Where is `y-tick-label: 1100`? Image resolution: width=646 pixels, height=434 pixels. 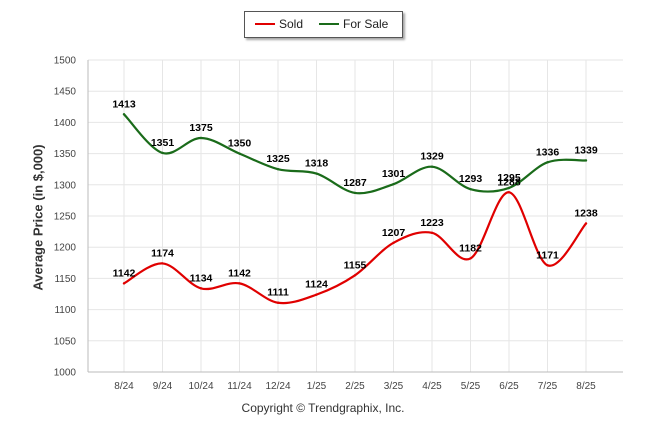 y-tick-label: 1100 is located at coordinates (65, 310).